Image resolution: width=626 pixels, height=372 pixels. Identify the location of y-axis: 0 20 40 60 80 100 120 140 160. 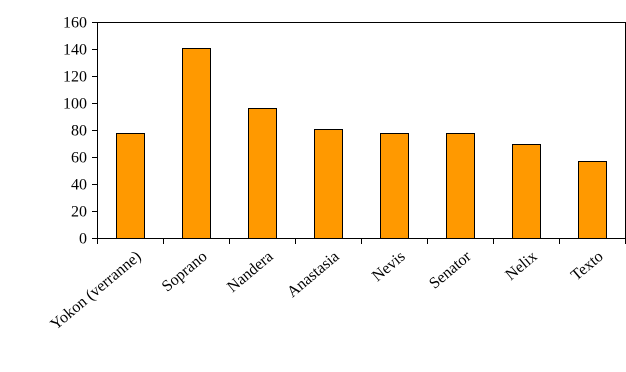
(80, 131).